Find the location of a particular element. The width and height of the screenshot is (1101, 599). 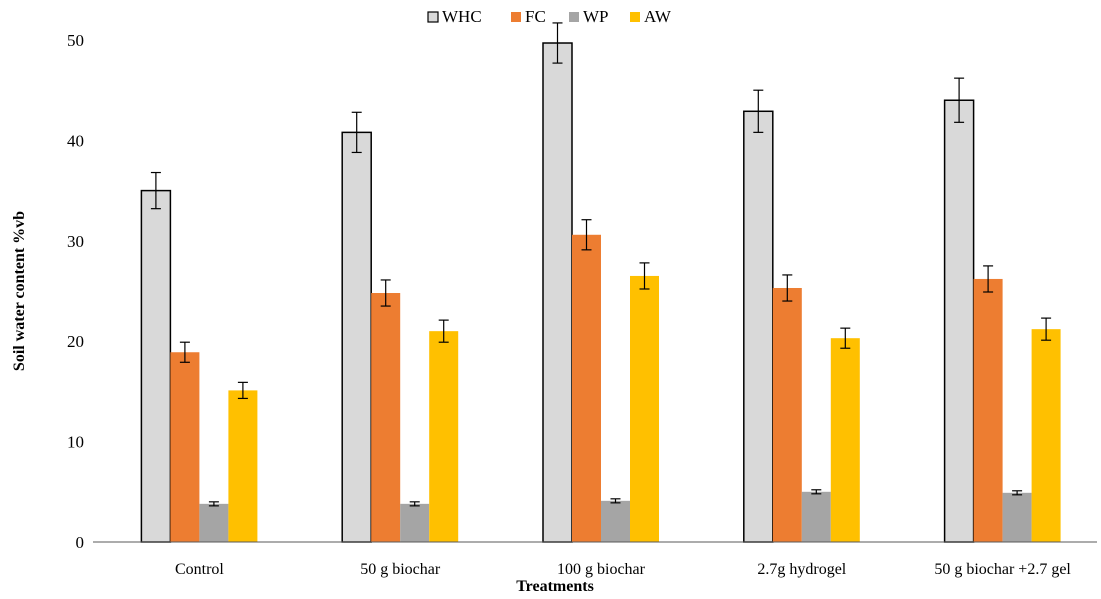

legend-item-whc: WHC is located at coordinates (454, 16).